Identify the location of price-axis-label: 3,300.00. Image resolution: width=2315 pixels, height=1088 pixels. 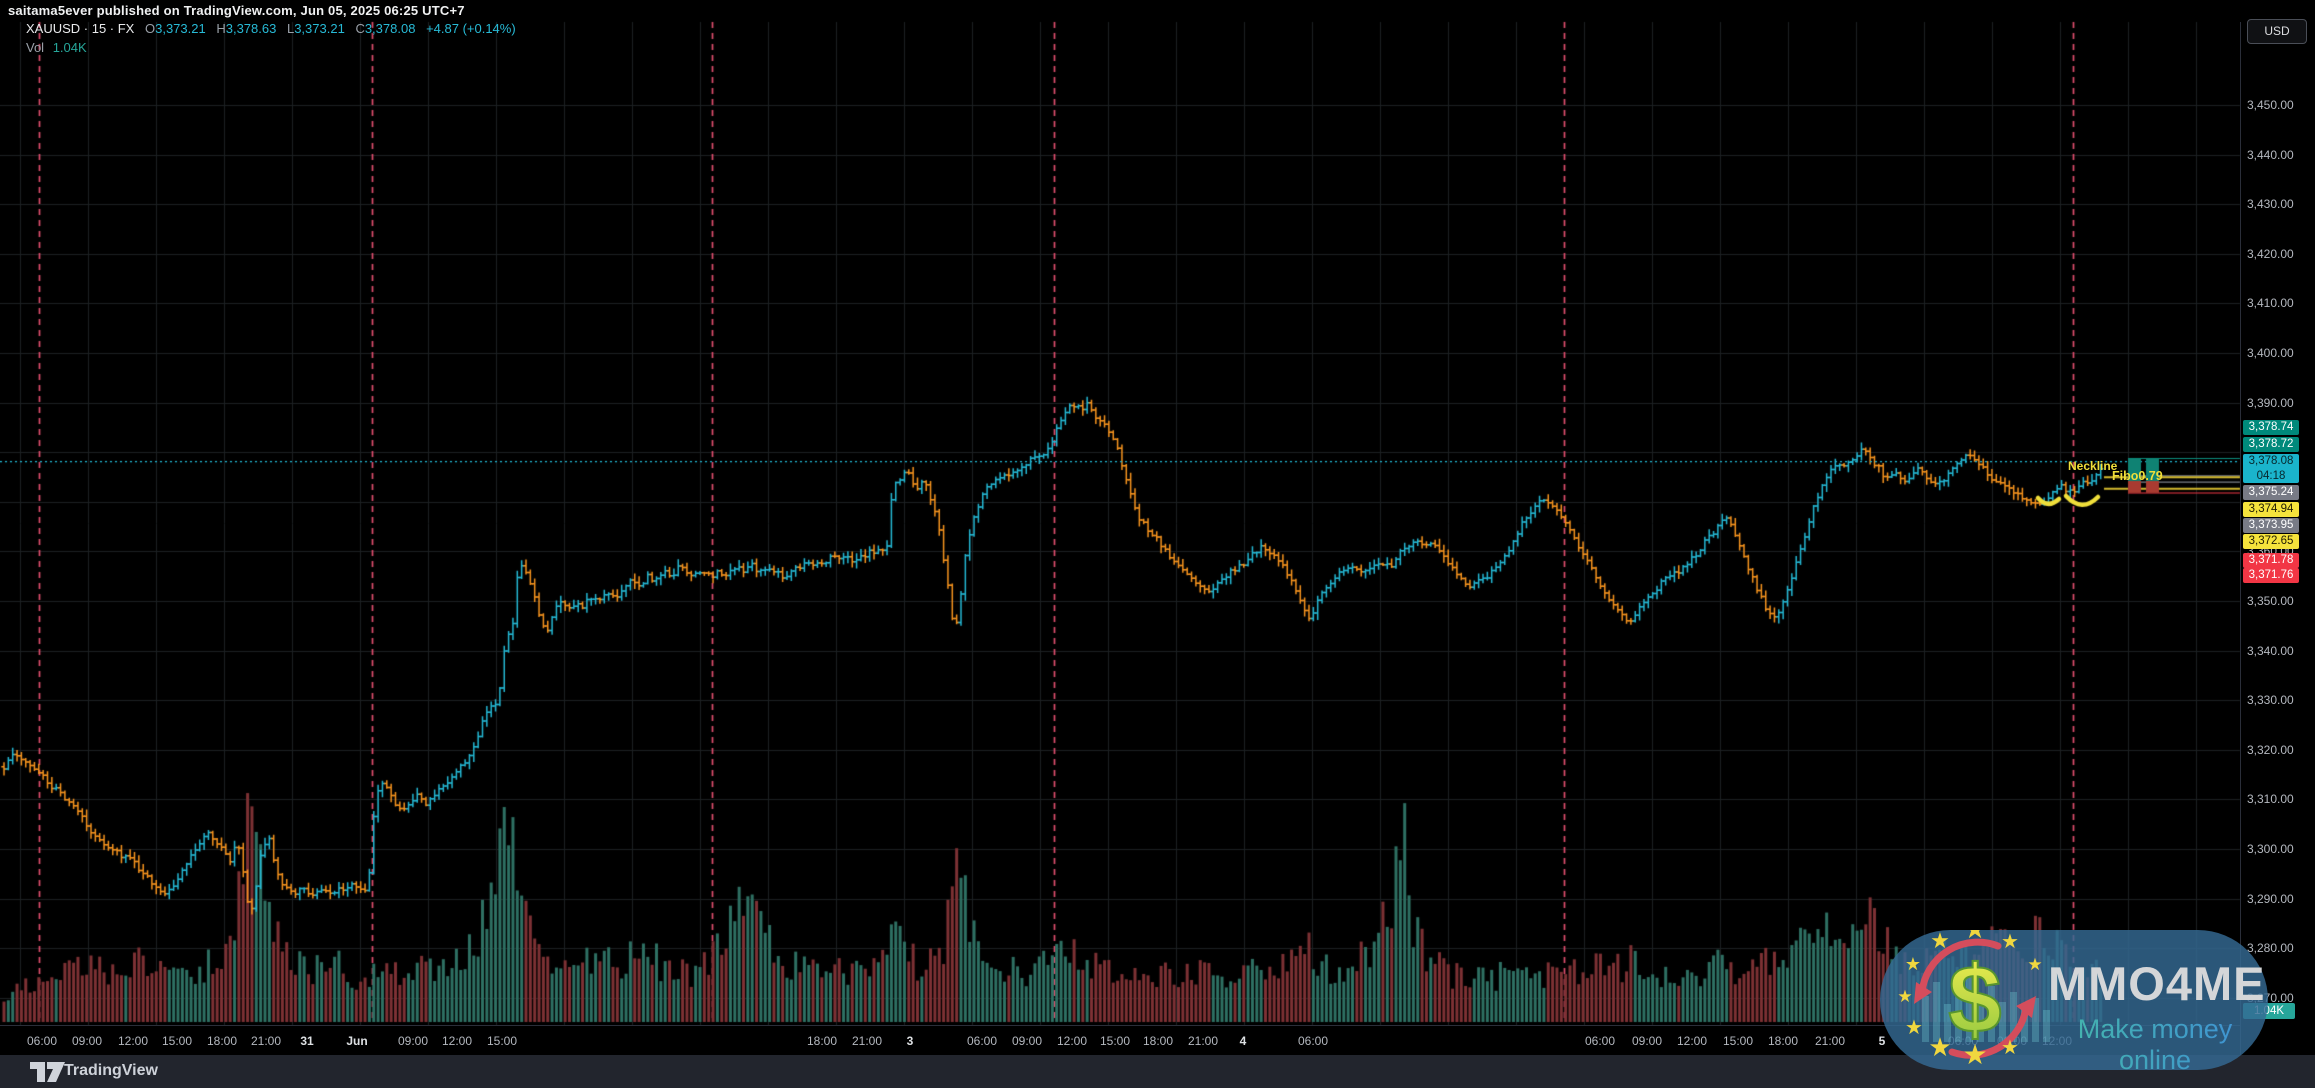
(2270, 849).